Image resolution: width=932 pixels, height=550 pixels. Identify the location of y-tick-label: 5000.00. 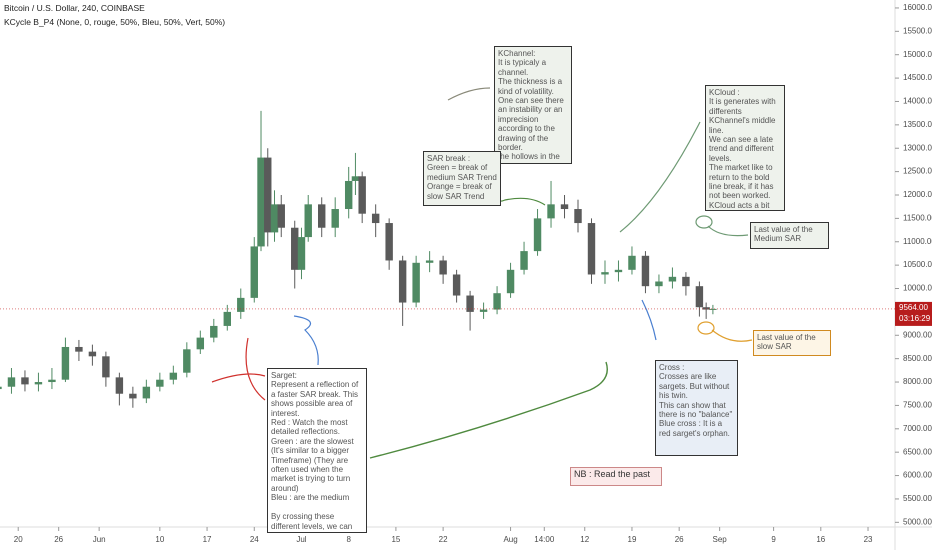
(917, 521).